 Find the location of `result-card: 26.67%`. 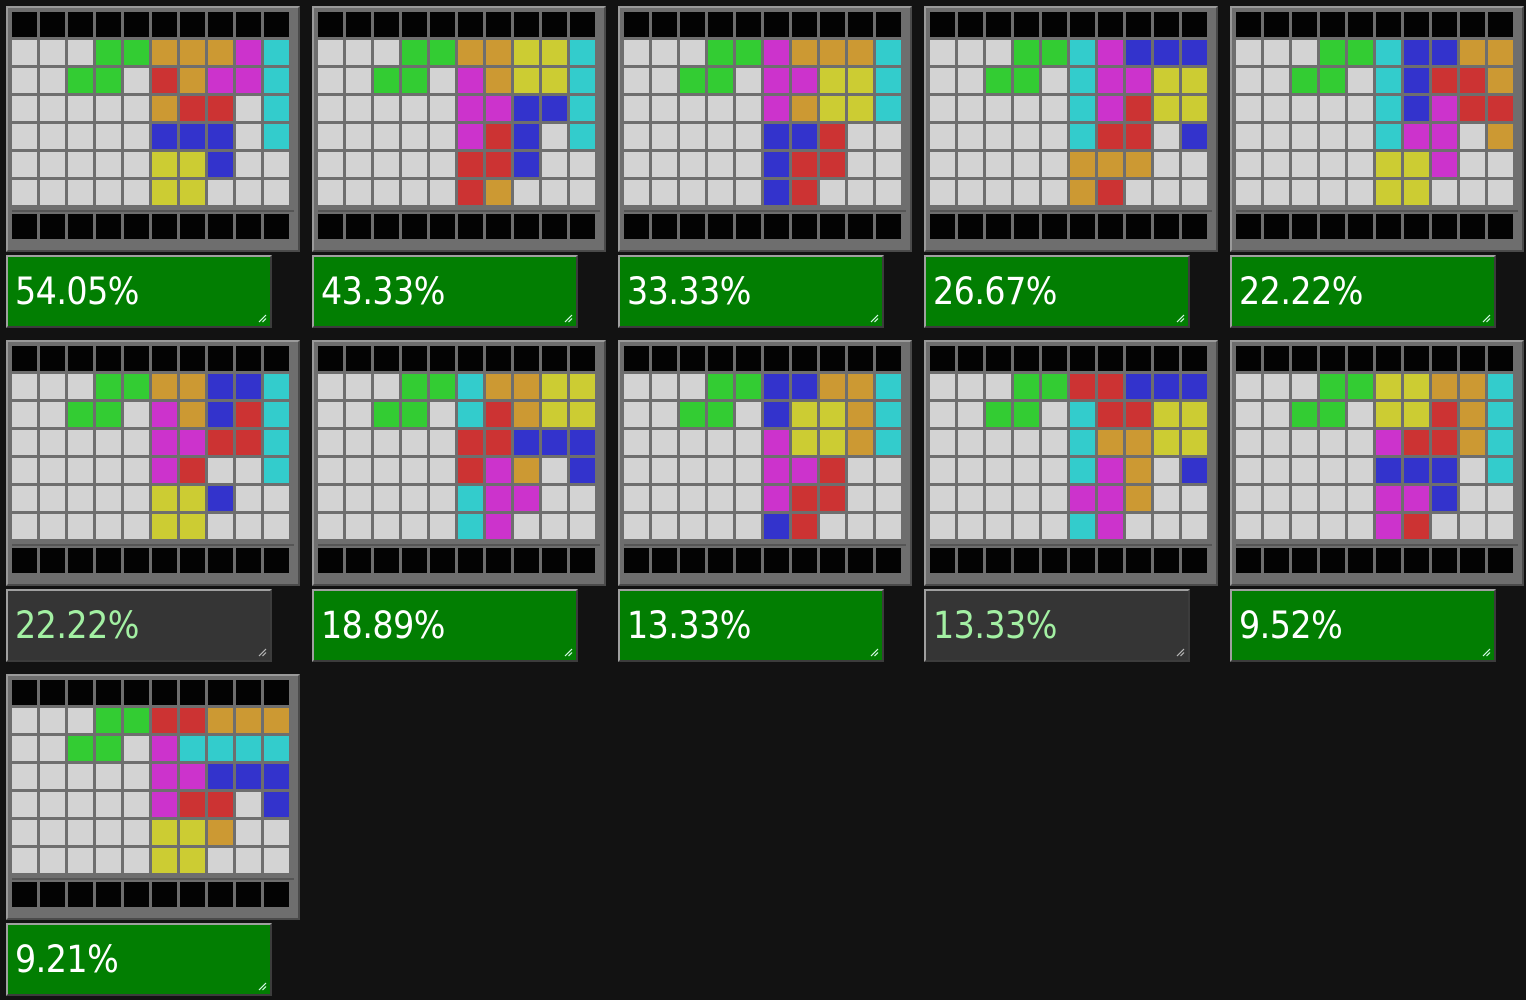

result-card: 26.67% is located at coordinates (1071, 168).